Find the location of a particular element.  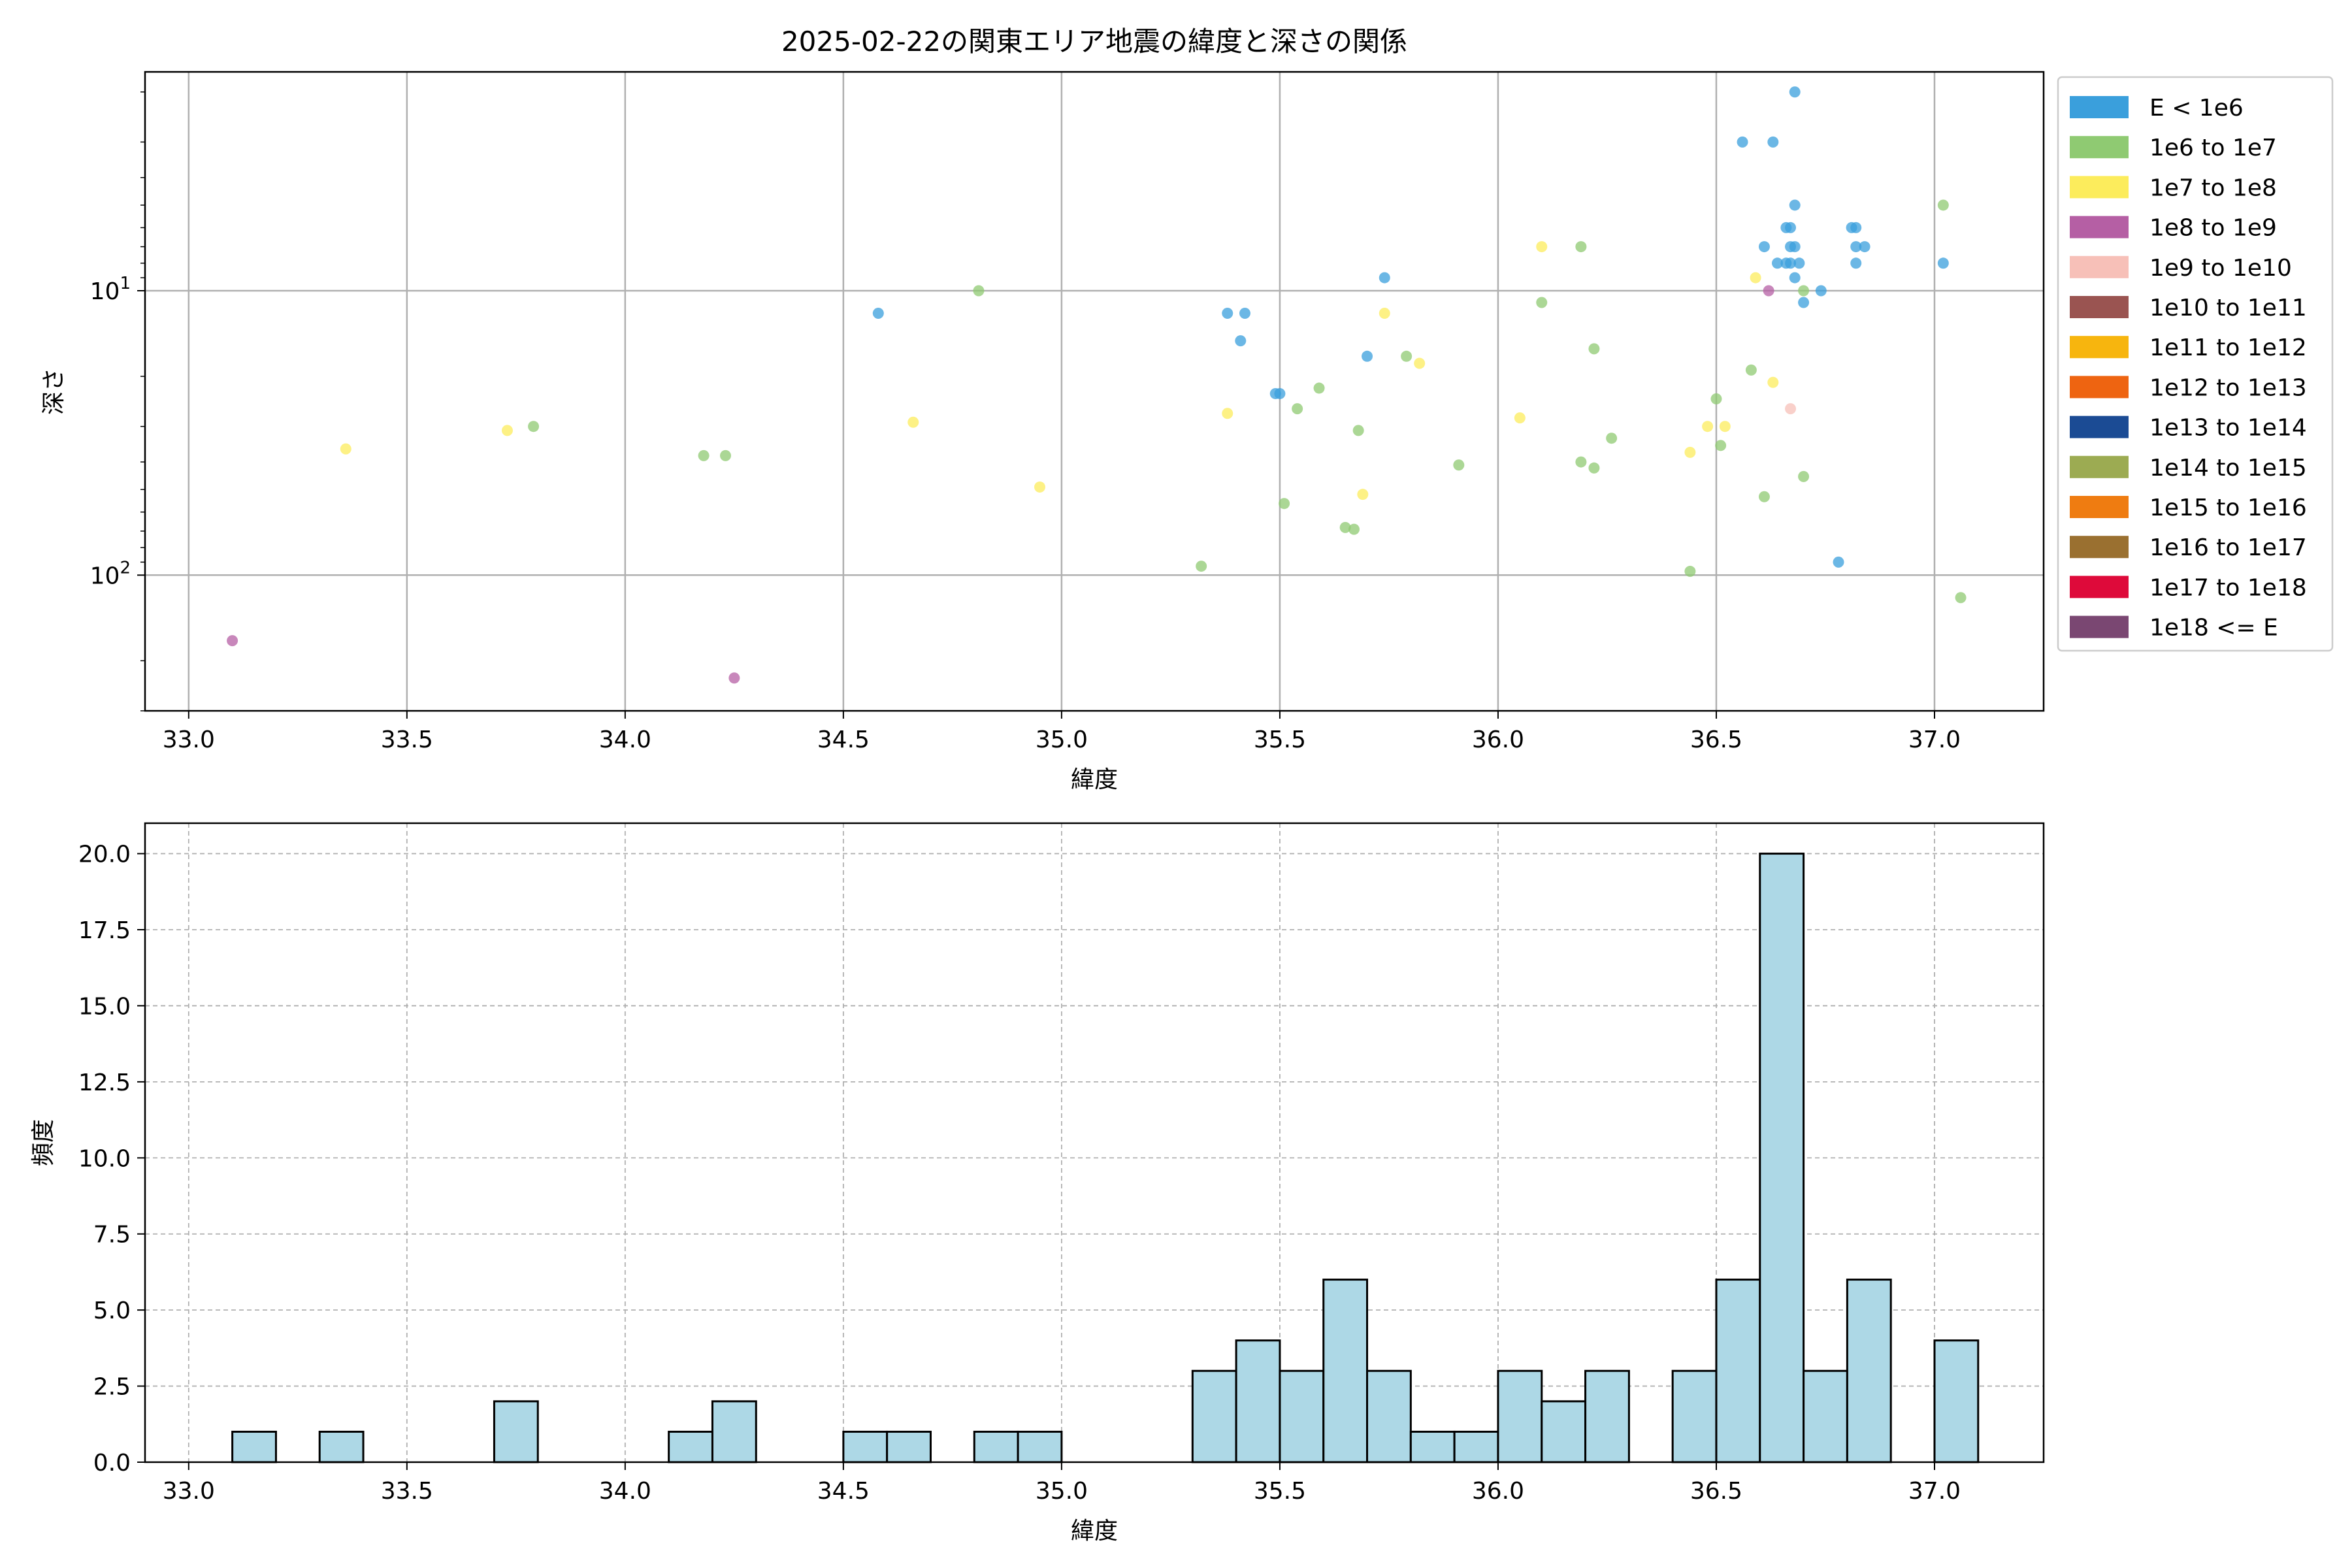

legend-label: 1e14 to 1e15 is located at coordinates (2228, 468).